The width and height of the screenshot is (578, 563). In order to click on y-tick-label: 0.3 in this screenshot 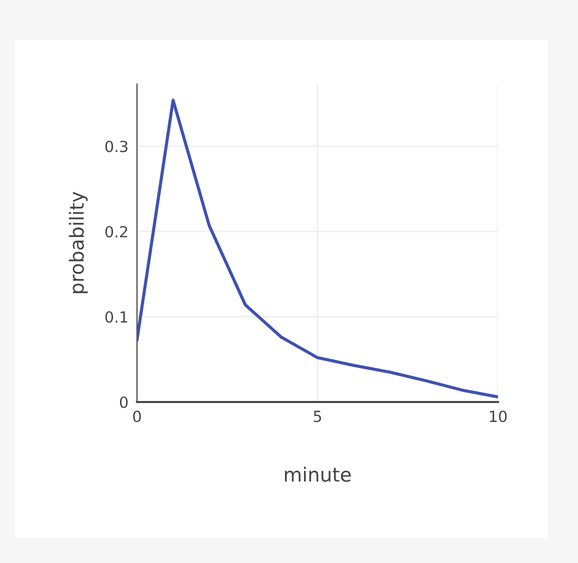, I will do `click(116, 146)`.